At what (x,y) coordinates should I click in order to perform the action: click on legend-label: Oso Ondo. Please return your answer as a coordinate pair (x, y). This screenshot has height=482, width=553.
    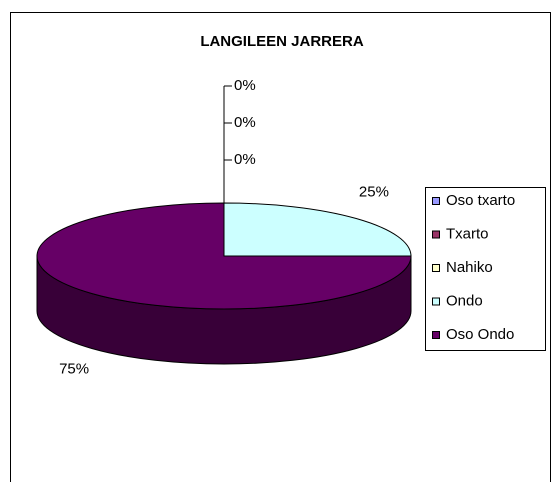
    Looking at the image, I should click on (480, 334).